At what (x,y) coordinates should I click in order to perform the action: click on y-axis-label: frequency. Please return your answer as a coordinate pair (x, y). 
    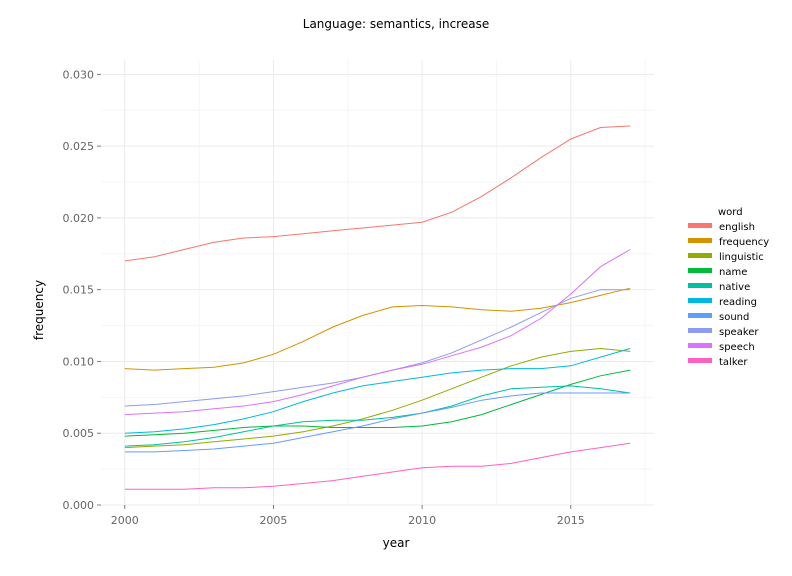
    Looking at the image, I should click on (39, 310).